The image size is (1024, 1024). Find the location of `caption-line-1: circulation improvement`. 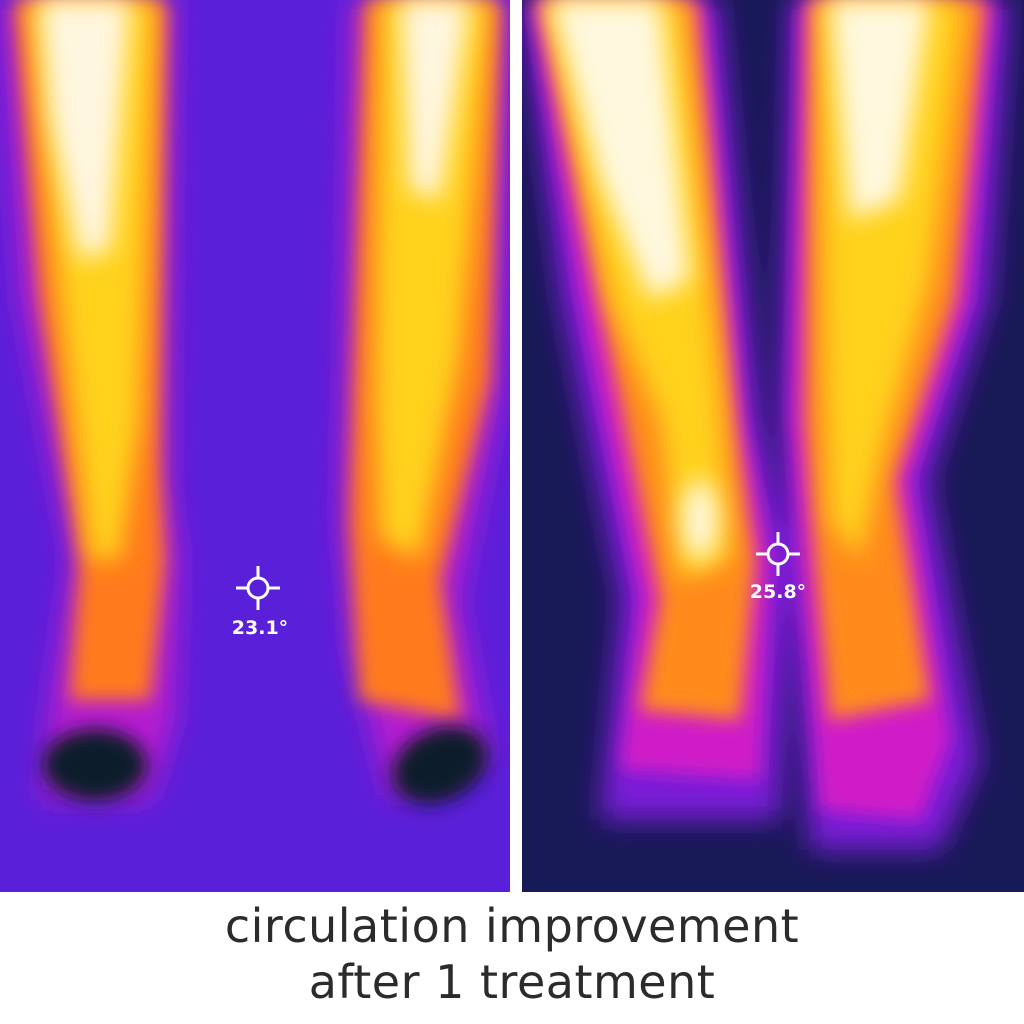

caption-line-1: circulation improvement is located at coordinates (512, 926).